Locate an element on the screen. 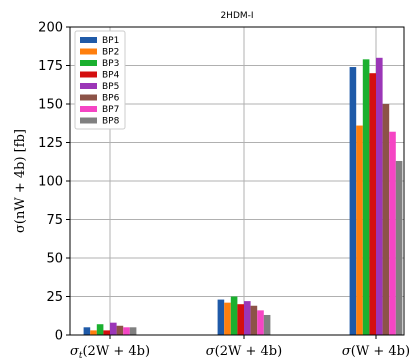 This screenshot has width=416, height=360. legend-label-bp7: BP7 is located at coordinates (110, 110).